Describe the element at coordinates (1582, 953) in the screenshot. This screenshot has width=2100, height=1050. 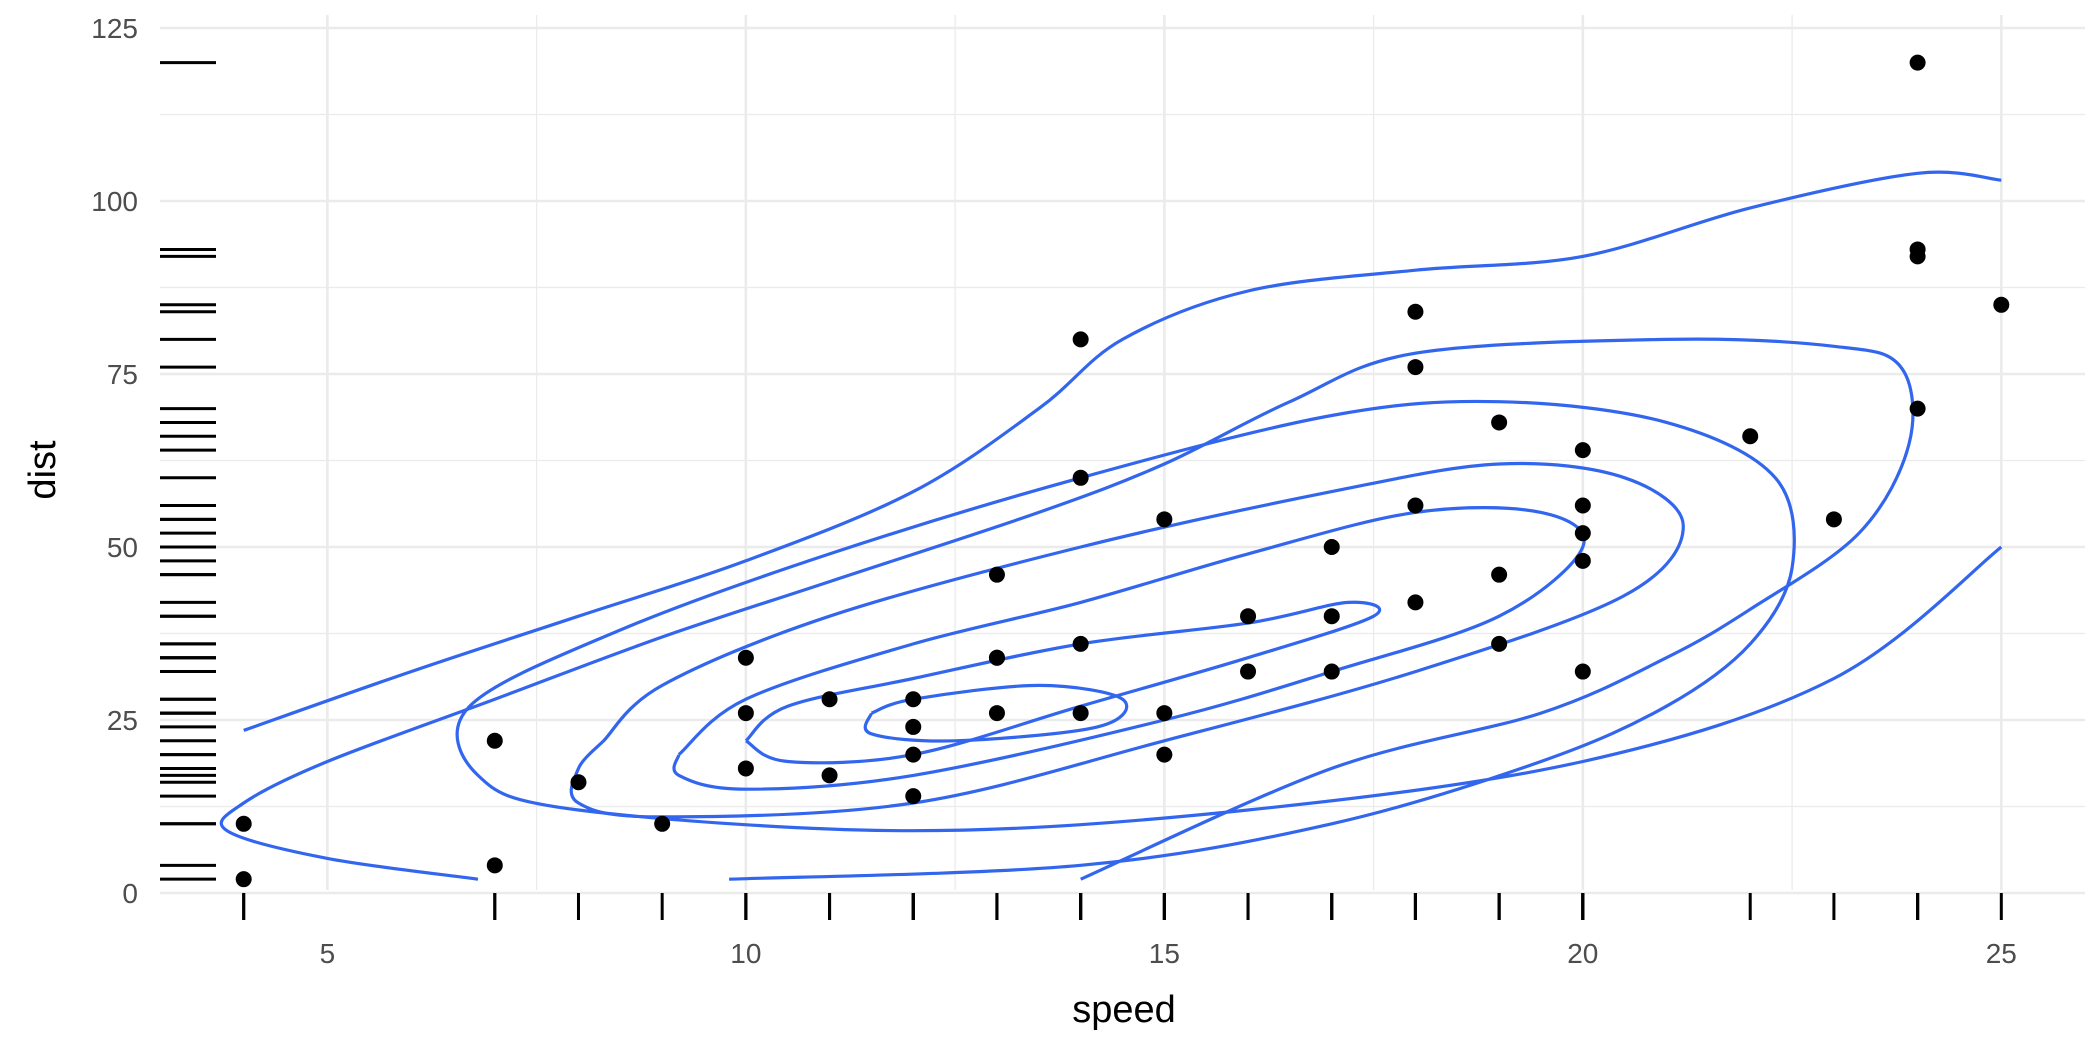
I see `x-tick-label: 20` at that location.